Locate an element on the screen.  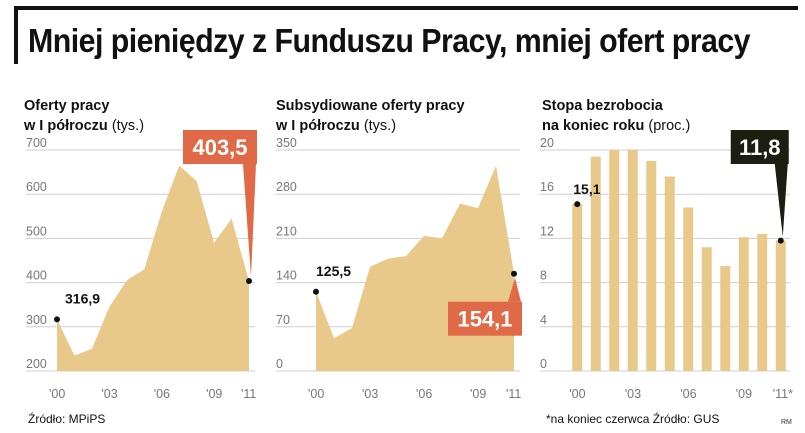
left-rule is located at coordinates (16, 35).